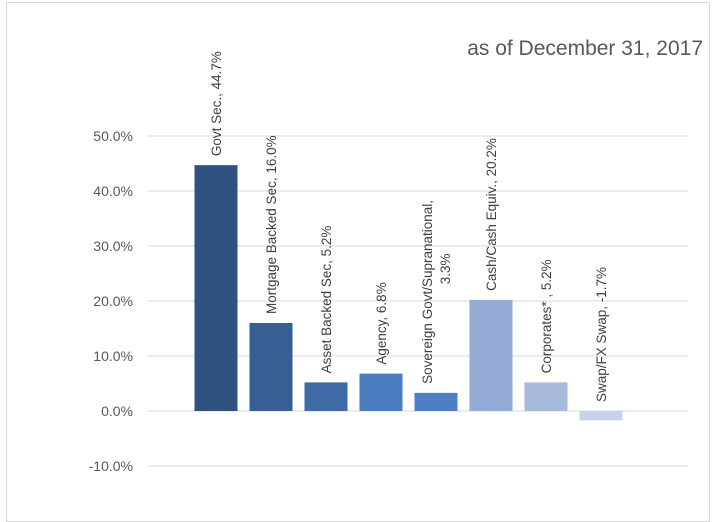 This screenshot has width=716, height=522. I want to click on data-label: Corporates* , 5.2%, so click(546, 316).